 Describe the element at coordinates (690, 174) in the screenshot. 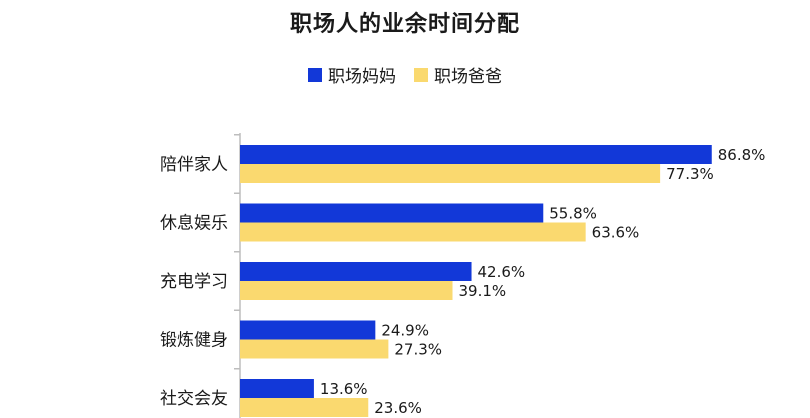

I see `data-label-series-1: 77.3%` at that location.